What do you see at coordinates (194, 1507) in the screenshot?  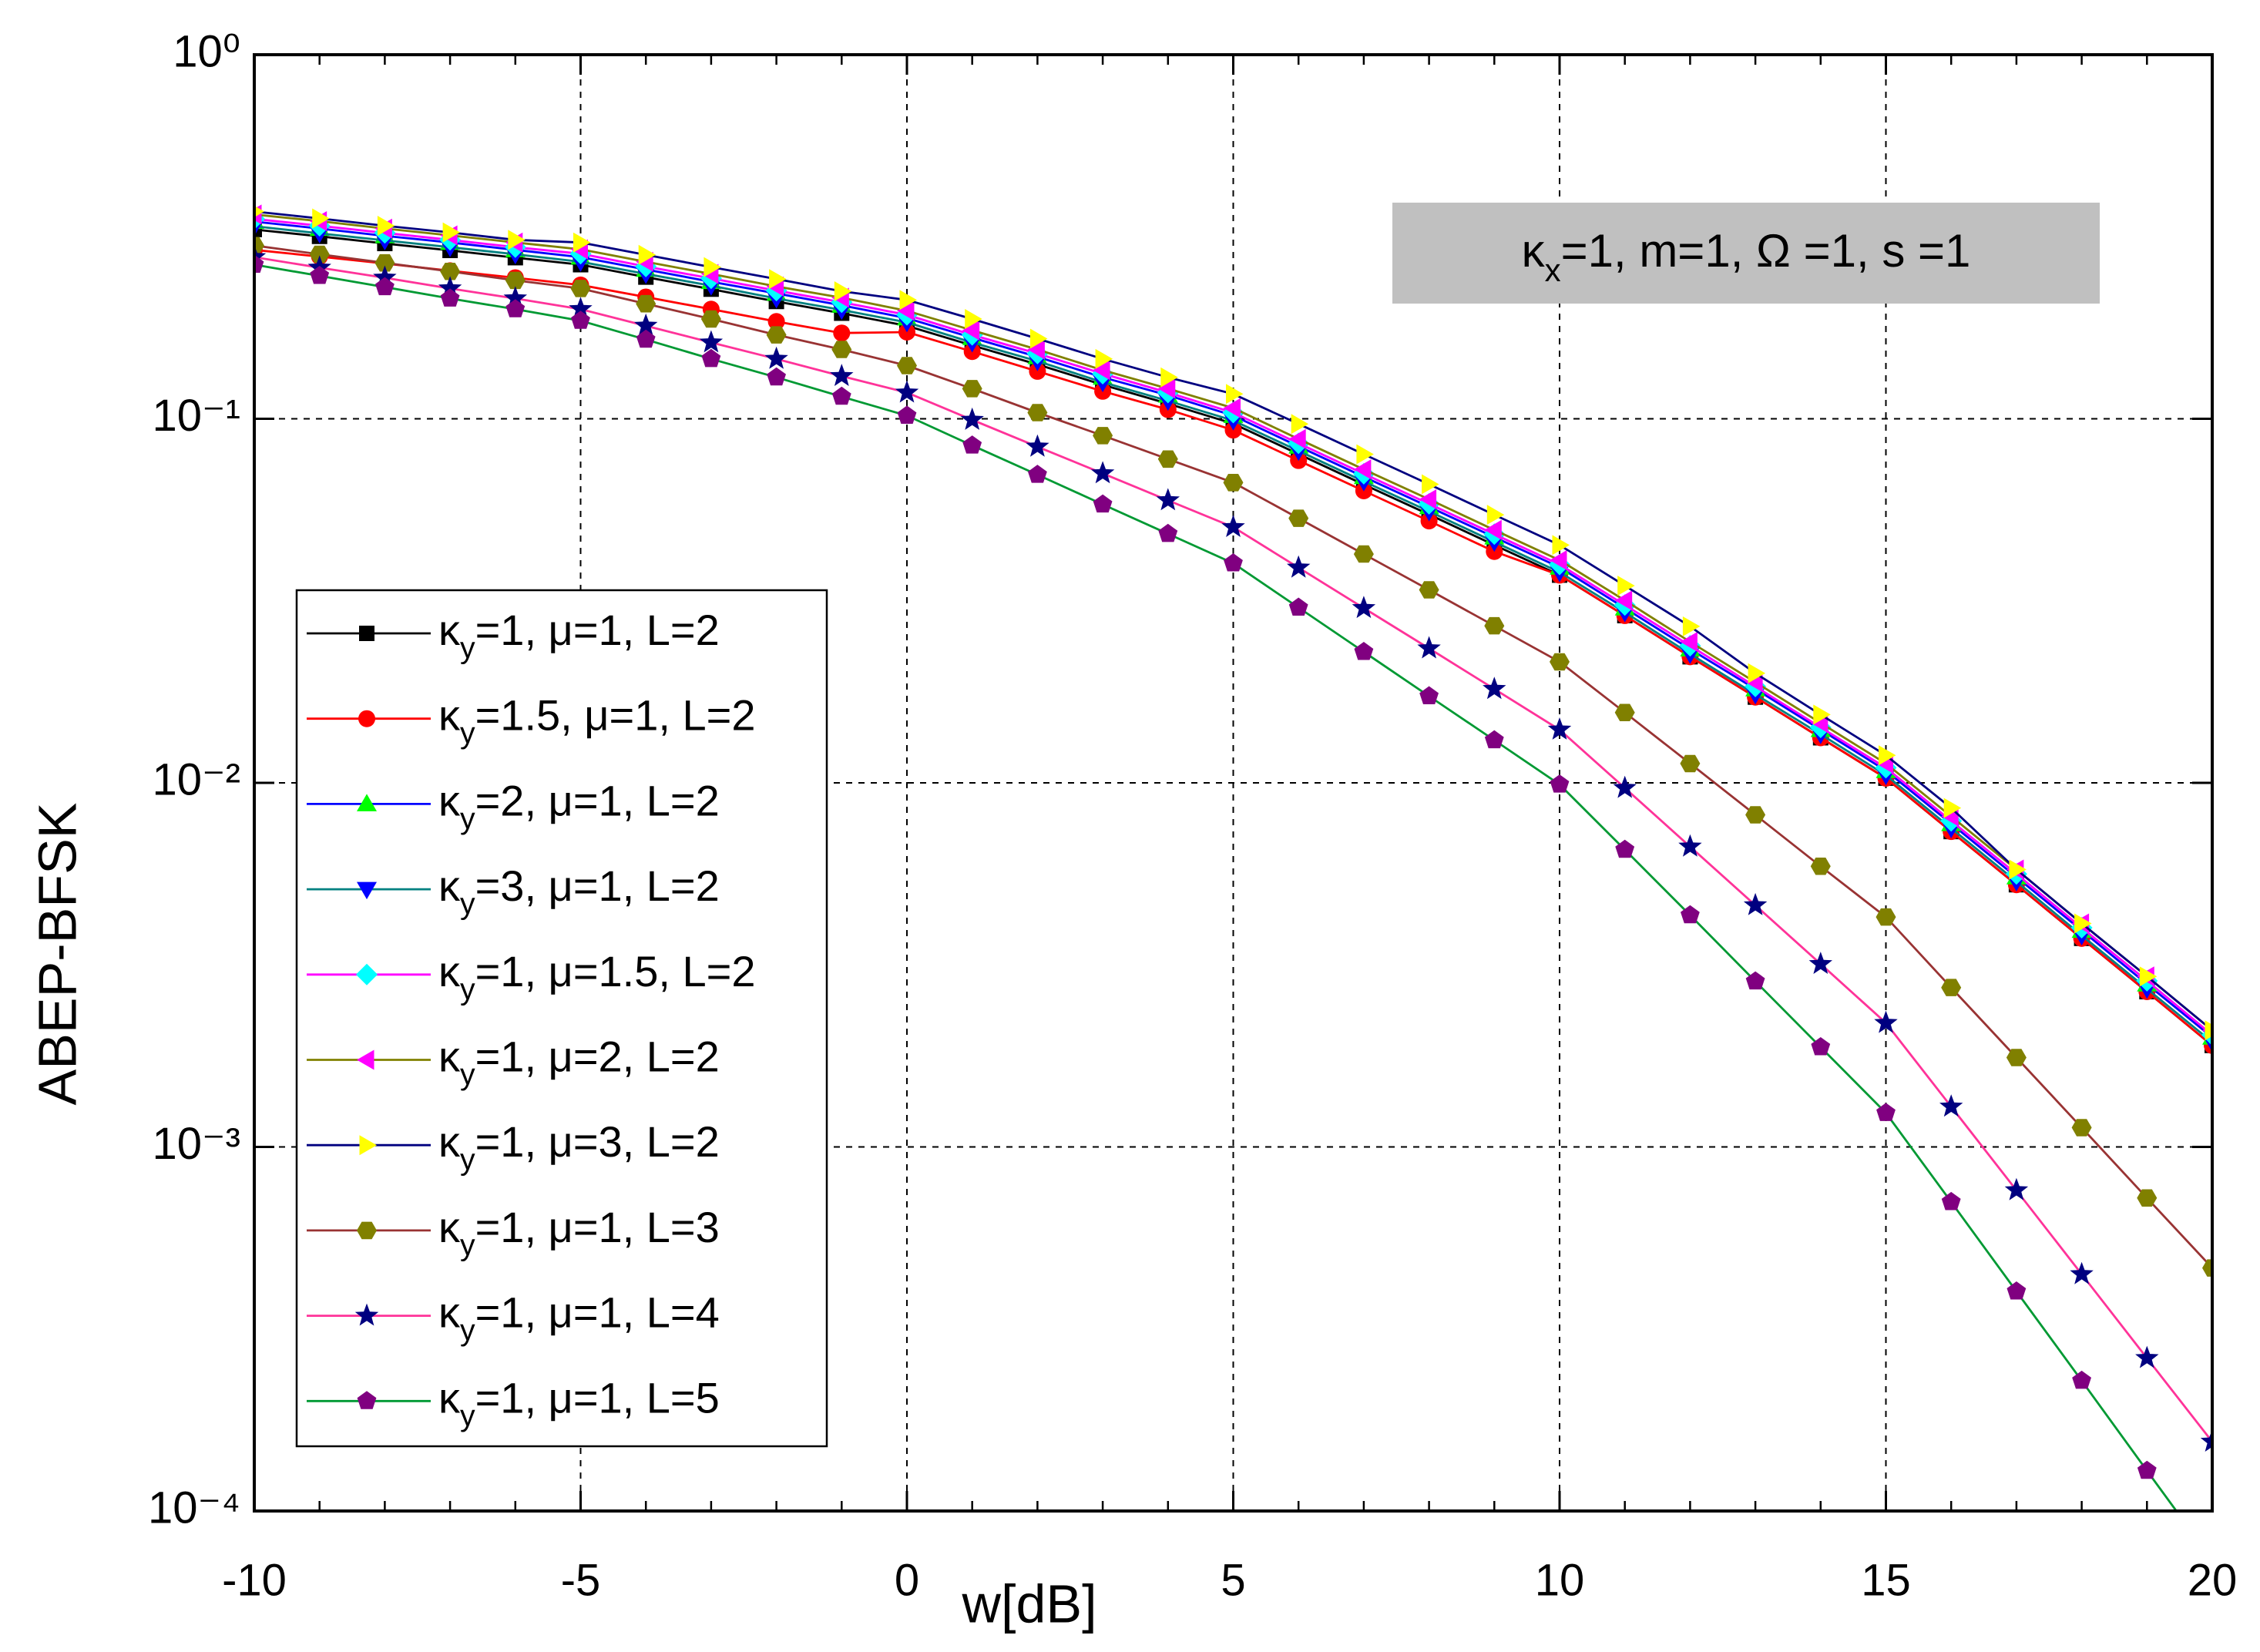 I see `y-tick-label: 10⁻⁴` at bounding box center [194, 1507].